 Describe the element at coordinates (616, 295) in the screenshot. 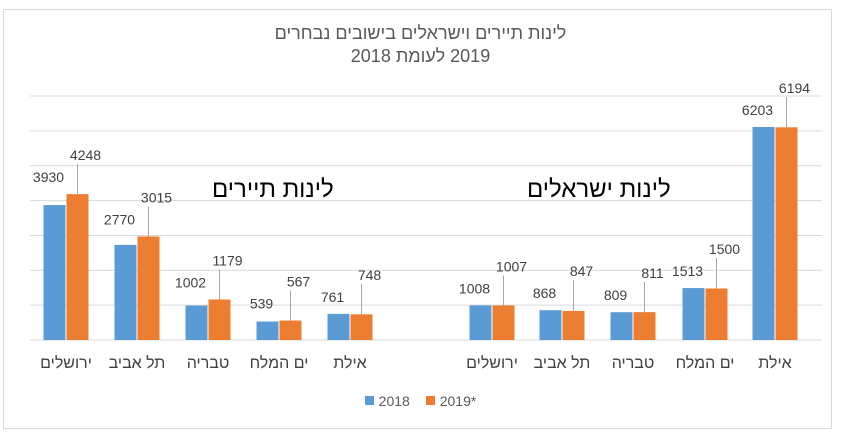

I see `data-label-2018: 809` at that location.